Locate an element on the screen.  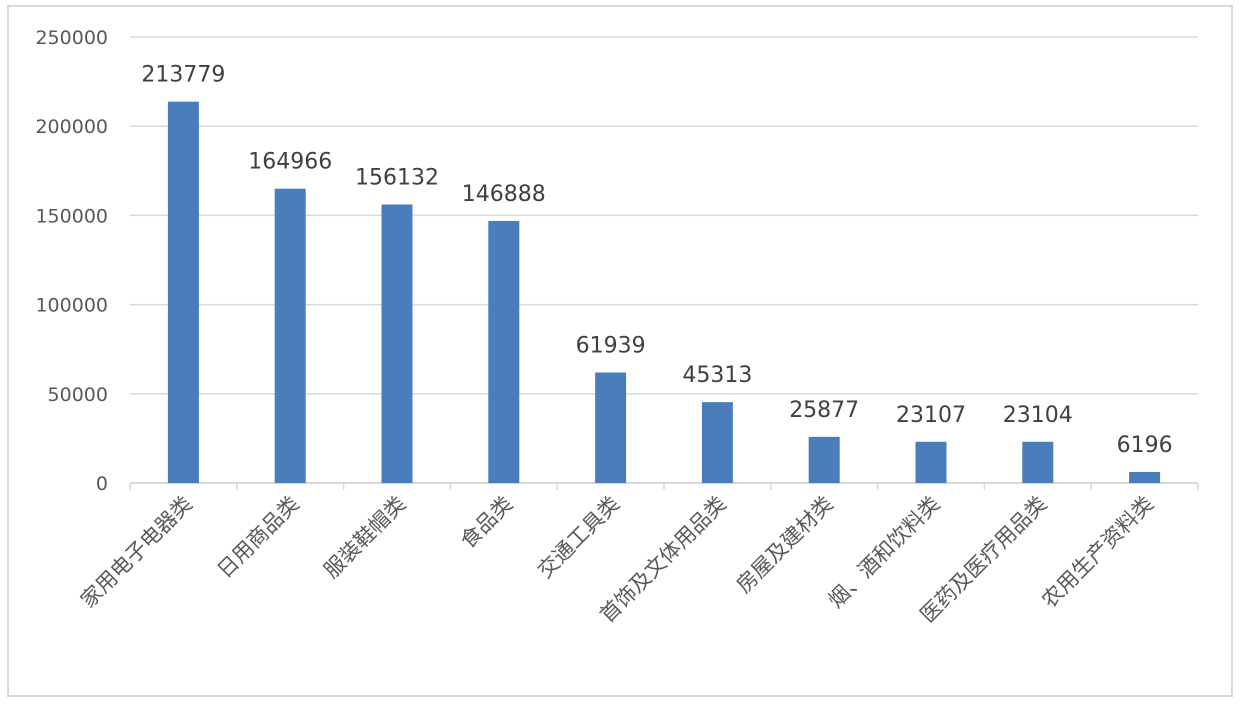
category-label: 食品类 is located at coordinates (487, 523).